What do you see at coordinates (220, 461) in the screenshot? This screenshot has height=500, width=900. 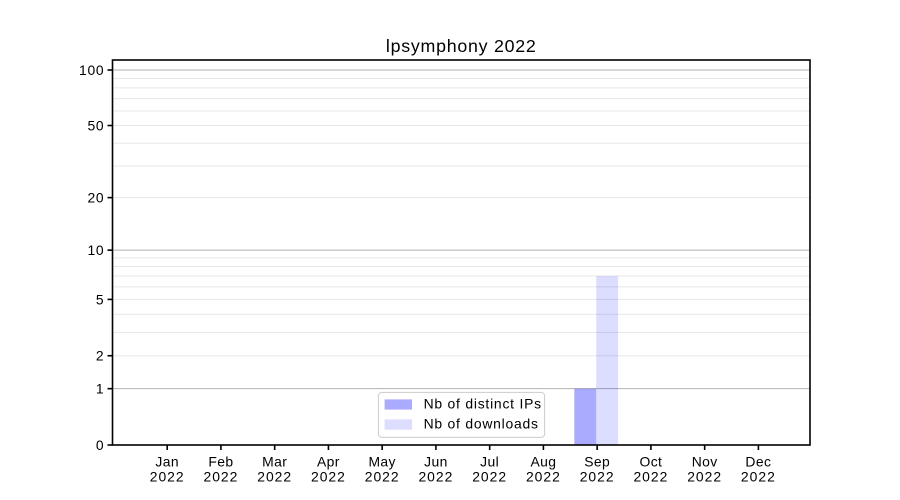 I see `svg-text: Feb` at bounding box center [220, 461].